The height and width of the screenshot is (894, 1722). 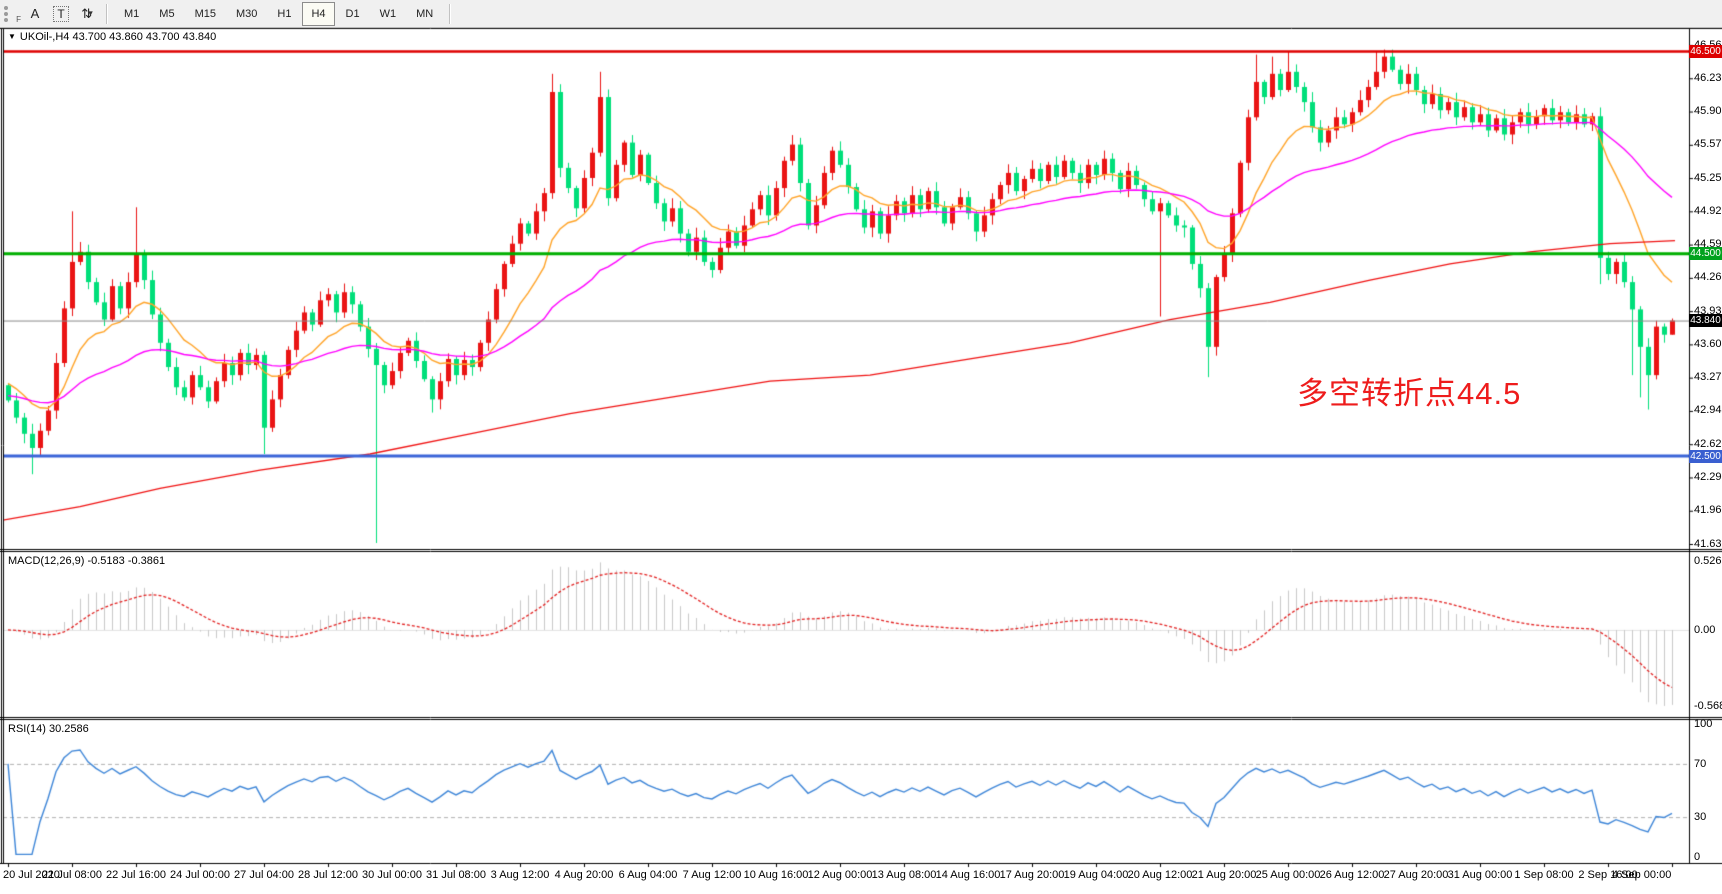 I want to click on rsi-axis-label: 100, so click(x=1703, y=724).